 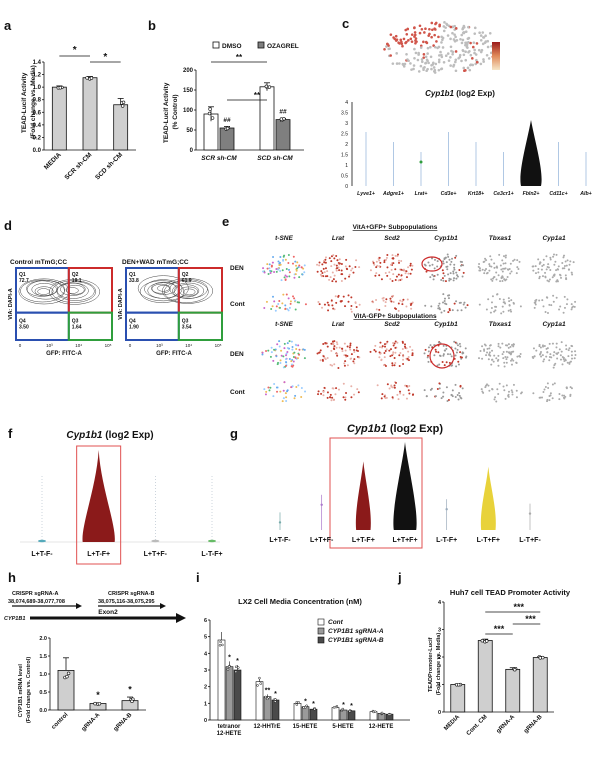 I want to click on x-tick-label: L+T+F-, so click(x=156, y=554).